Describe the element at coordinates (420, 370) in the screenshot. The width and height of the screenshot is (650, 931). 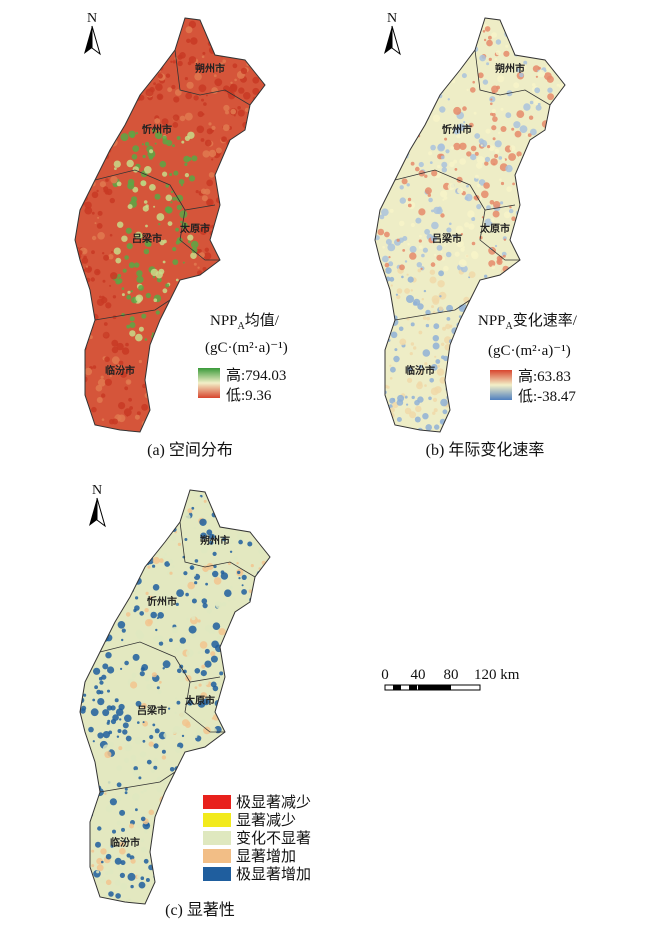
I see `city-label: 临汾市` at that location.